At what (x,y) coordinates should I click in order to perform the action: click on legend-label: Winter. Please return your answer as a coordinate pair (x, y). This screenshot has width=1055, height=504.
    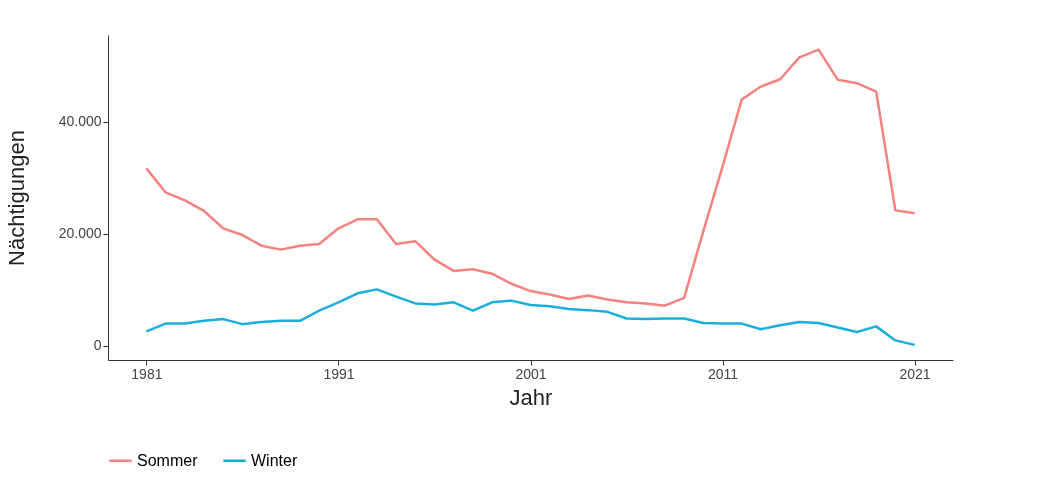
    Looking at the image, I should click on (274, 460).